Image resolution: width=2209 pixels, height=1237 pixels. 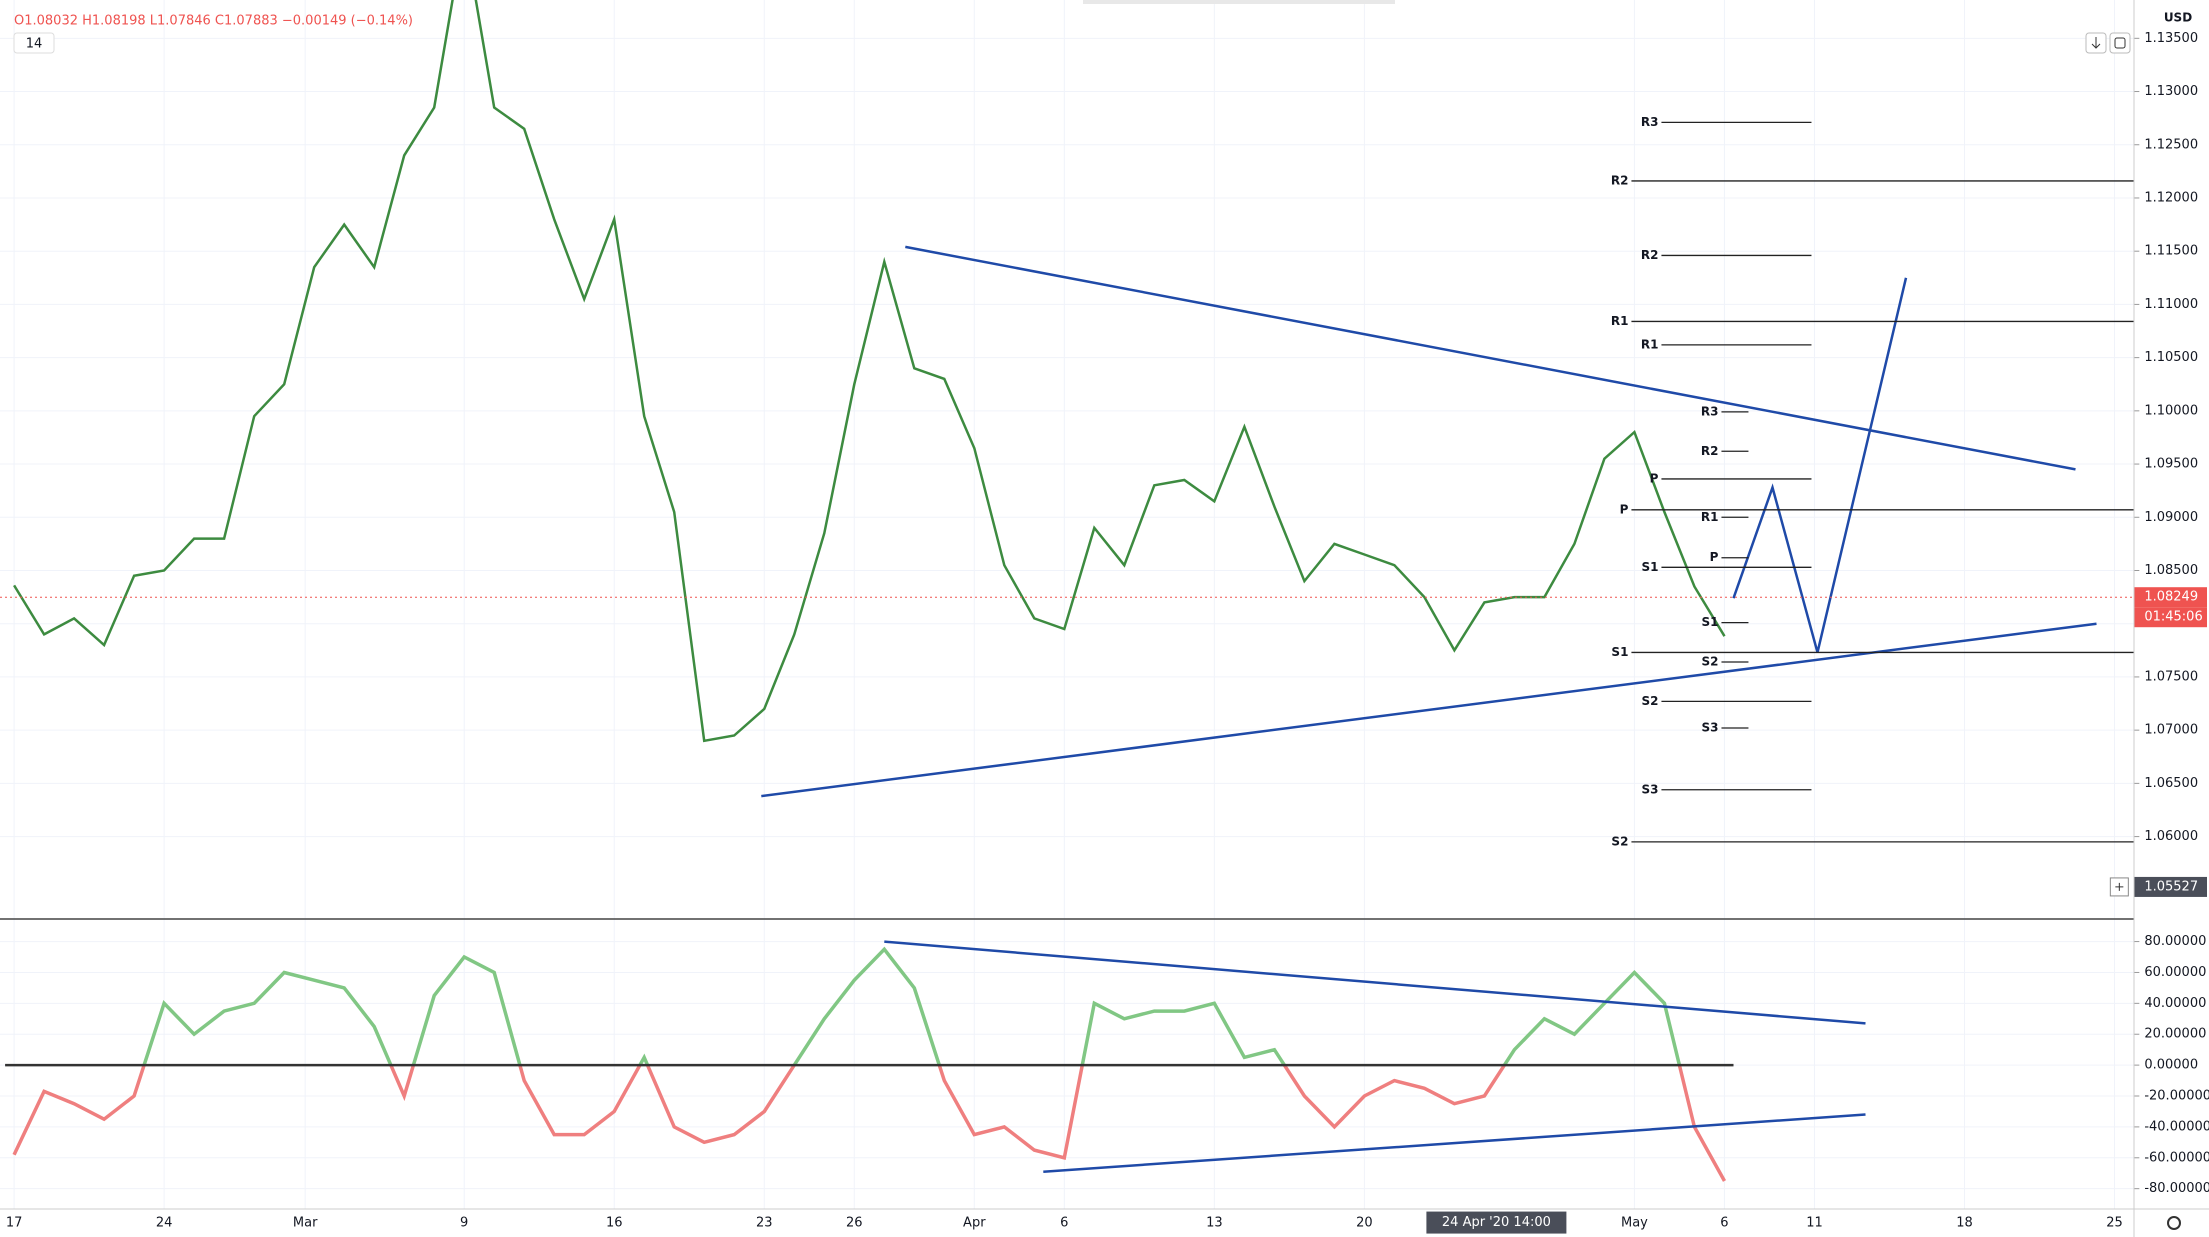 What do you see at coordinates (2119, 886) in the screenshot?
I see `plus-icon` at bounding box center [2119, 886].